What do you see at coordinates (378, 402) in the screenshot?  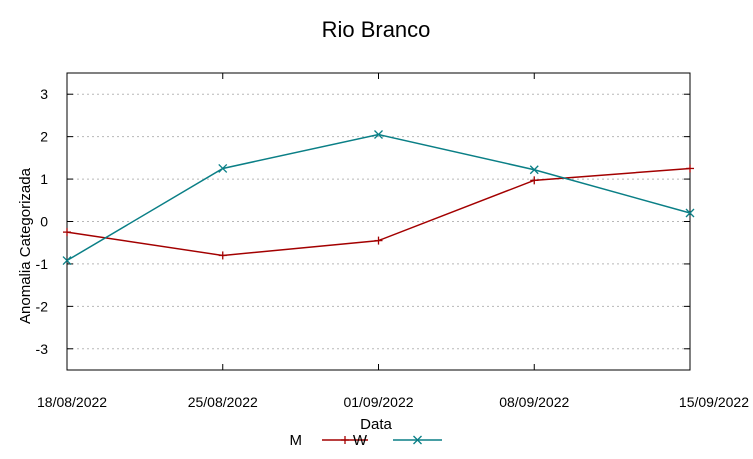 I see `x-tick-label: 01/09/2022` at bounding box center [378, 402].